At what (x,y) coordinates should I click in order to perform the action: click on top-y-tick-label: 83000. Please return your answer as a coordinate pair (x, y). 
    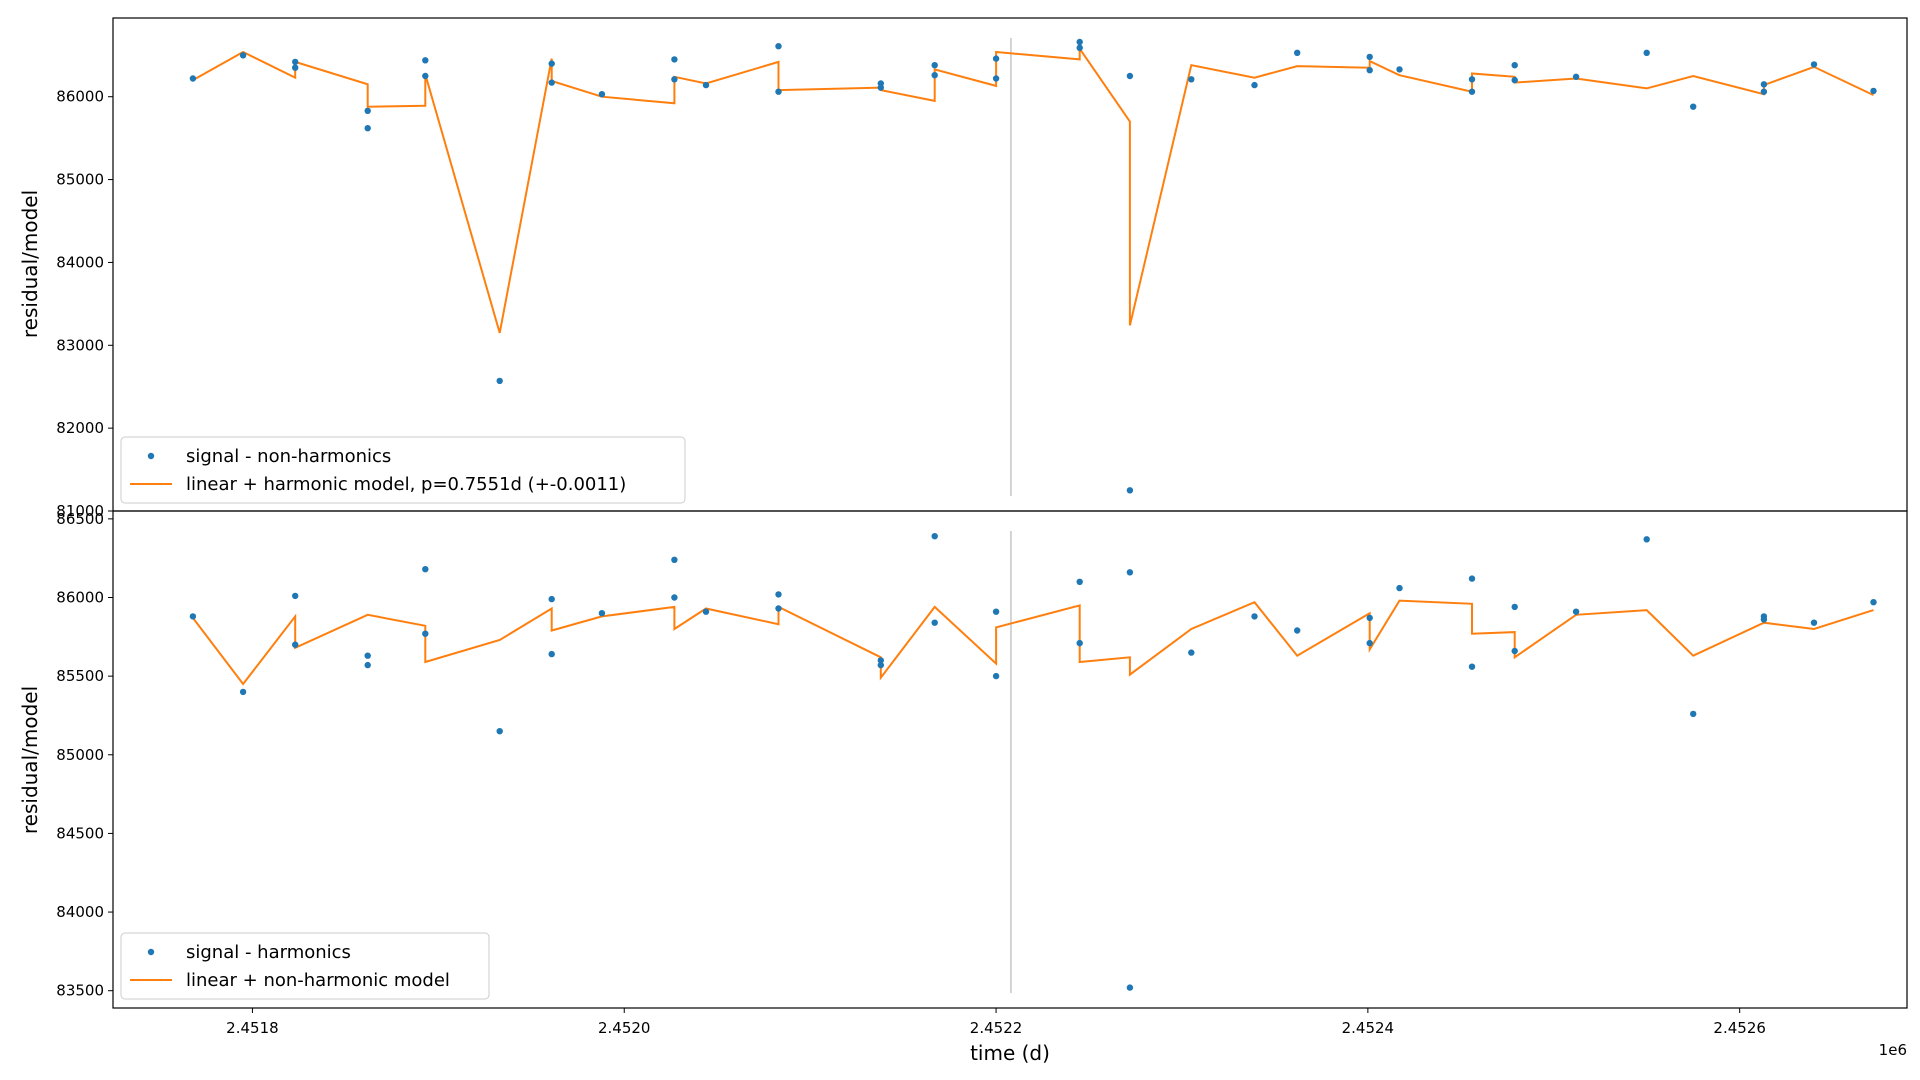
    Looking at the image, I should click on (80, 345).